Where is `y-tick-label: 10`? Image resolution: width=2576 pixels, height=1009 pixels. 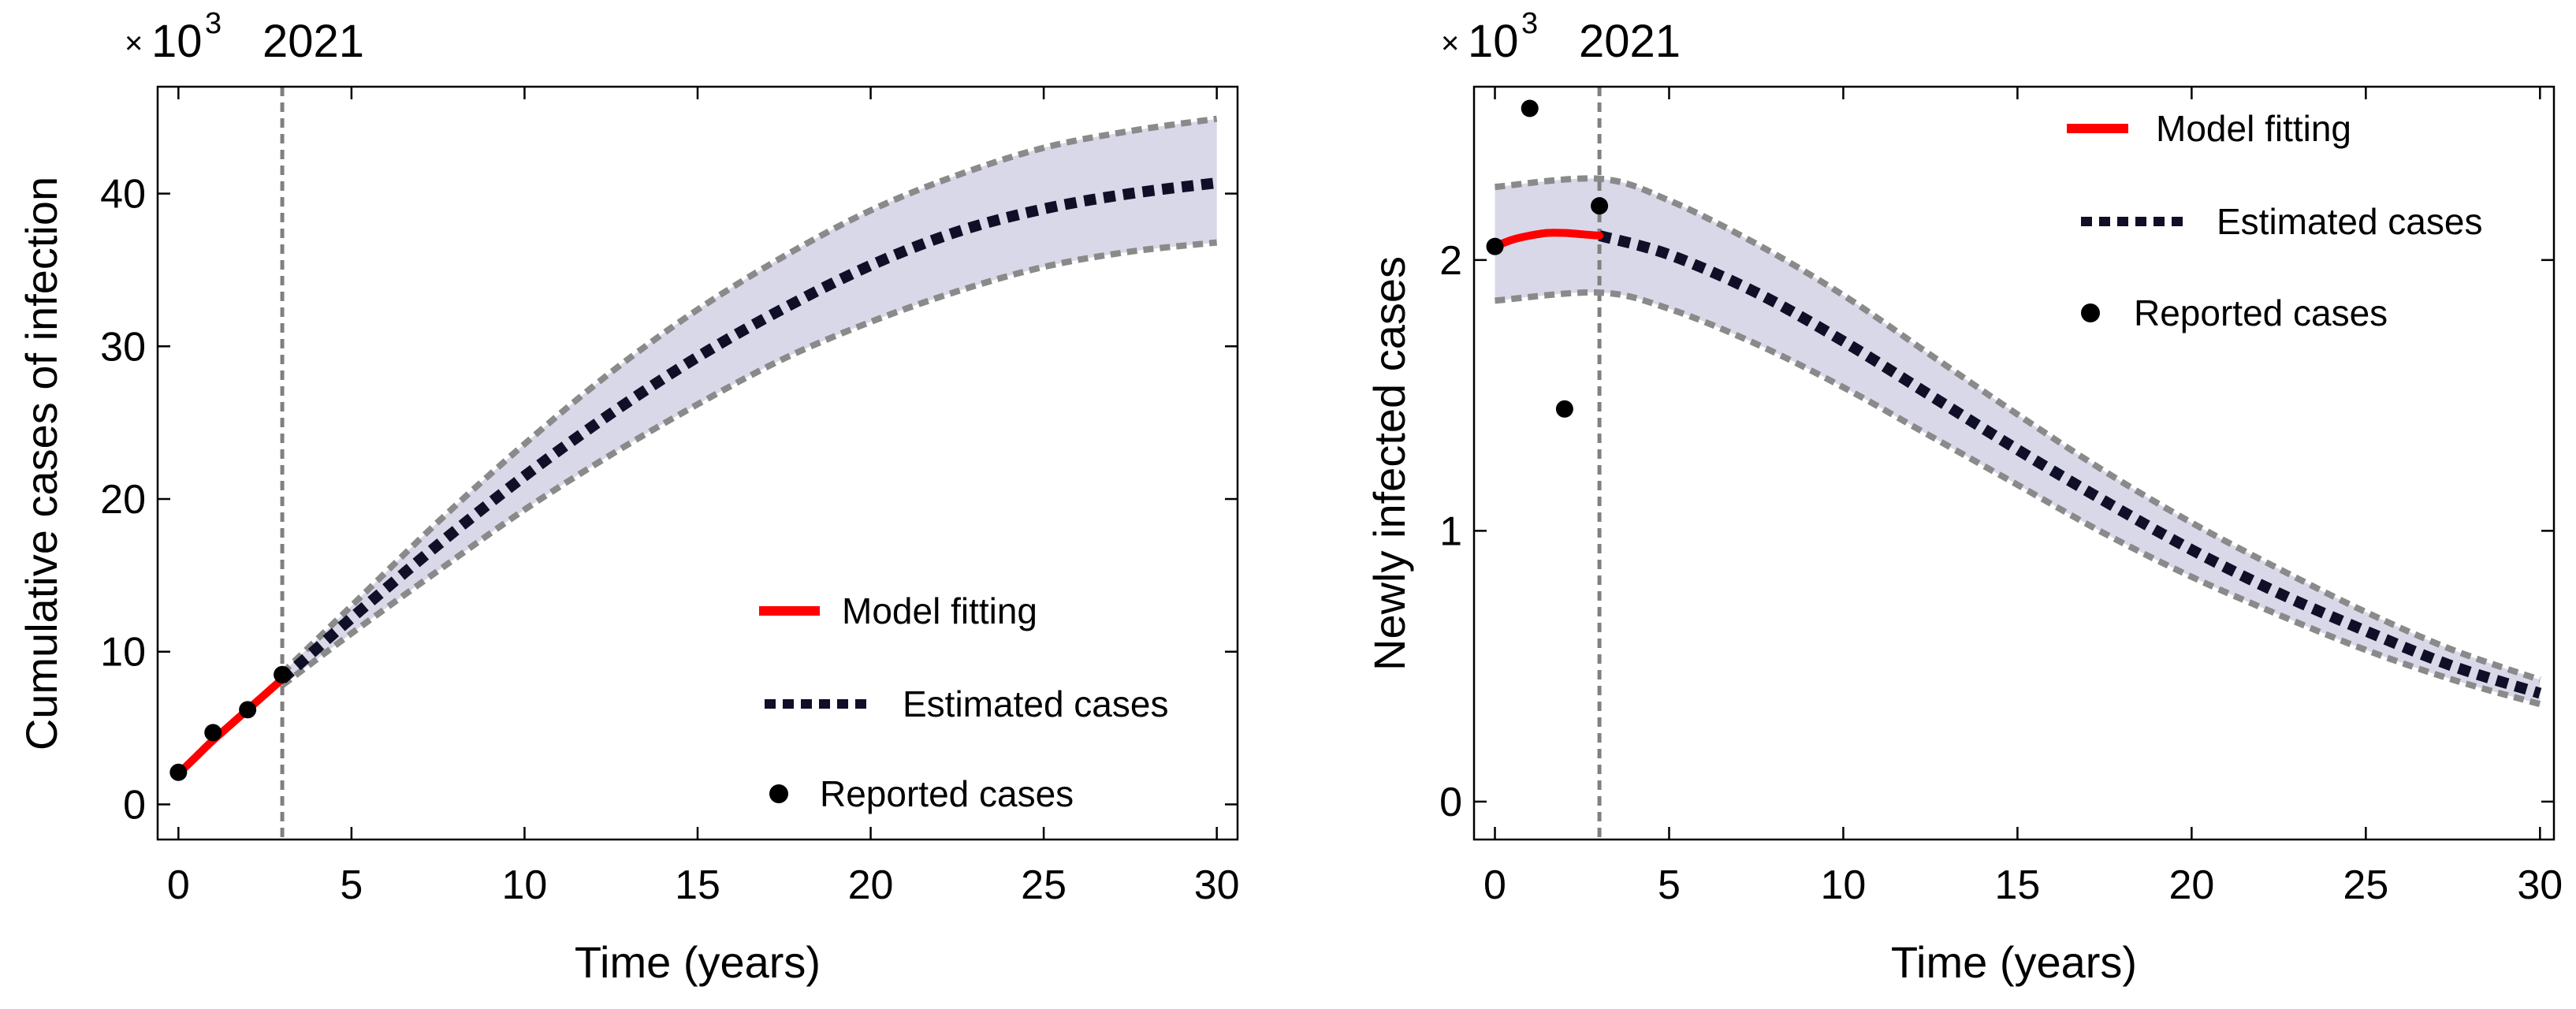
y-tick-label: 10 is located at coordinates (123, 653).